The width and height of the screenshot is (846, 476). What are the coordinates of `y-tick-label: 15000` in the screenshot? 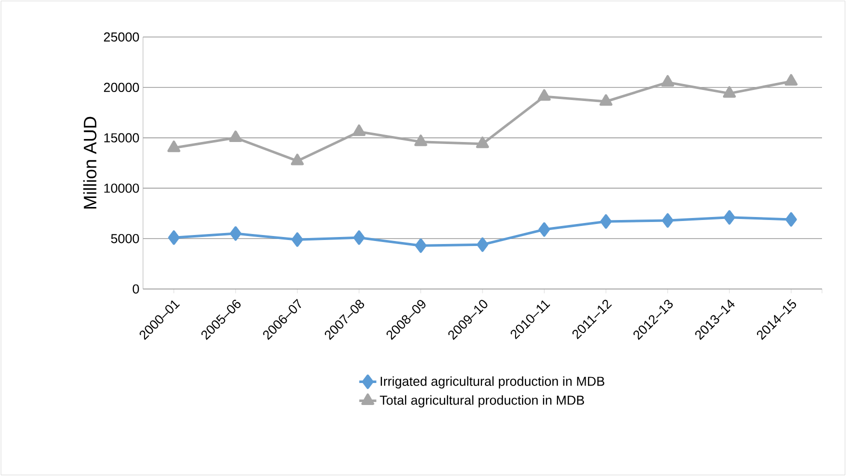 It's located at (121, 137).